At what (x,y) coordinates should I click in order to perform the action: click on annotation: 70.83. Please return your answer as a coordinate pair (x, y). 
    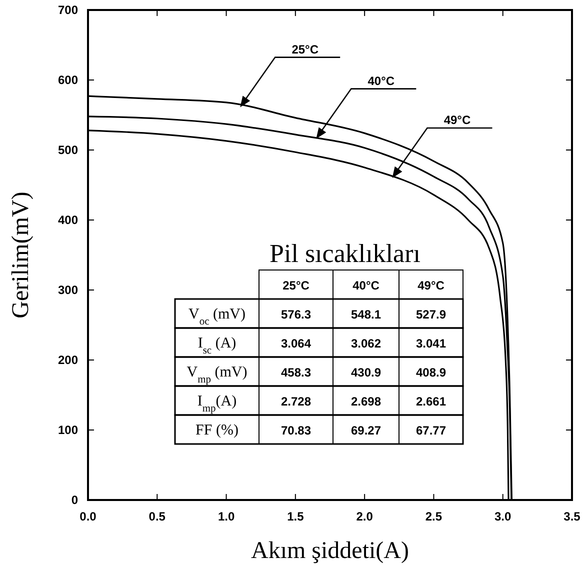
    Looking at the image, I should click on (296, 431).